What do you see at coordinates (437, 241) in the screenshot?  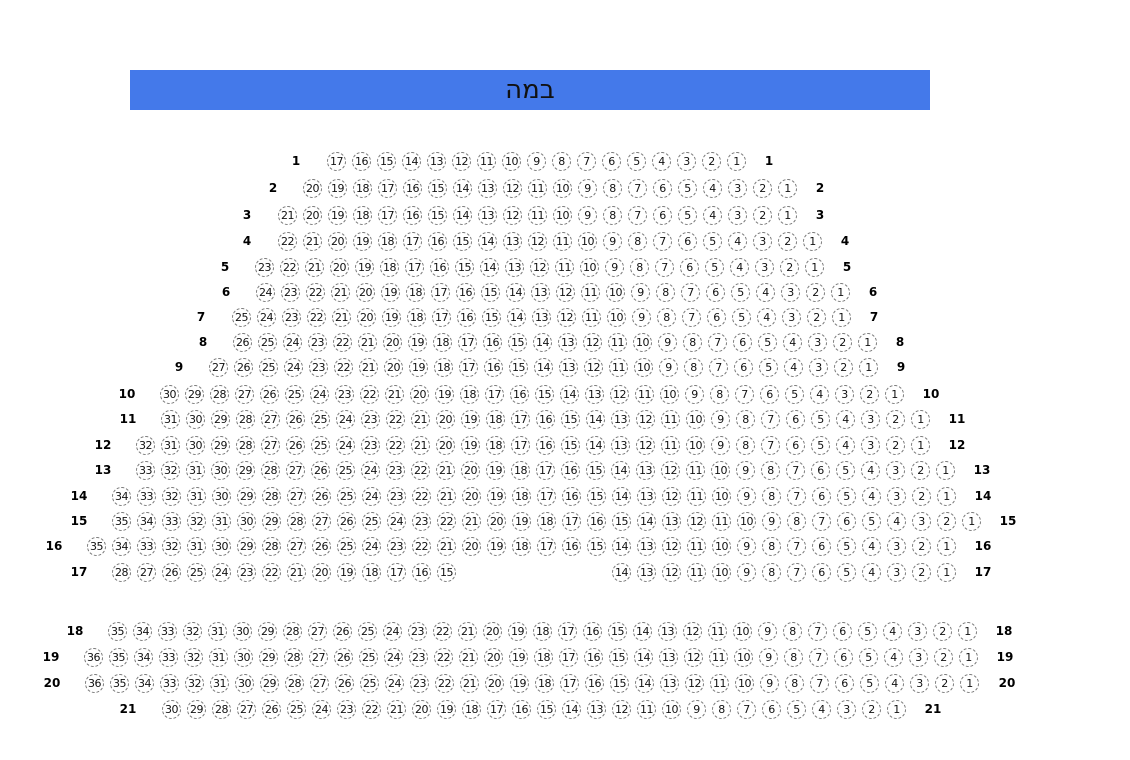 I see `seat-row-4-16: 16` at bounding box center [437, 241].